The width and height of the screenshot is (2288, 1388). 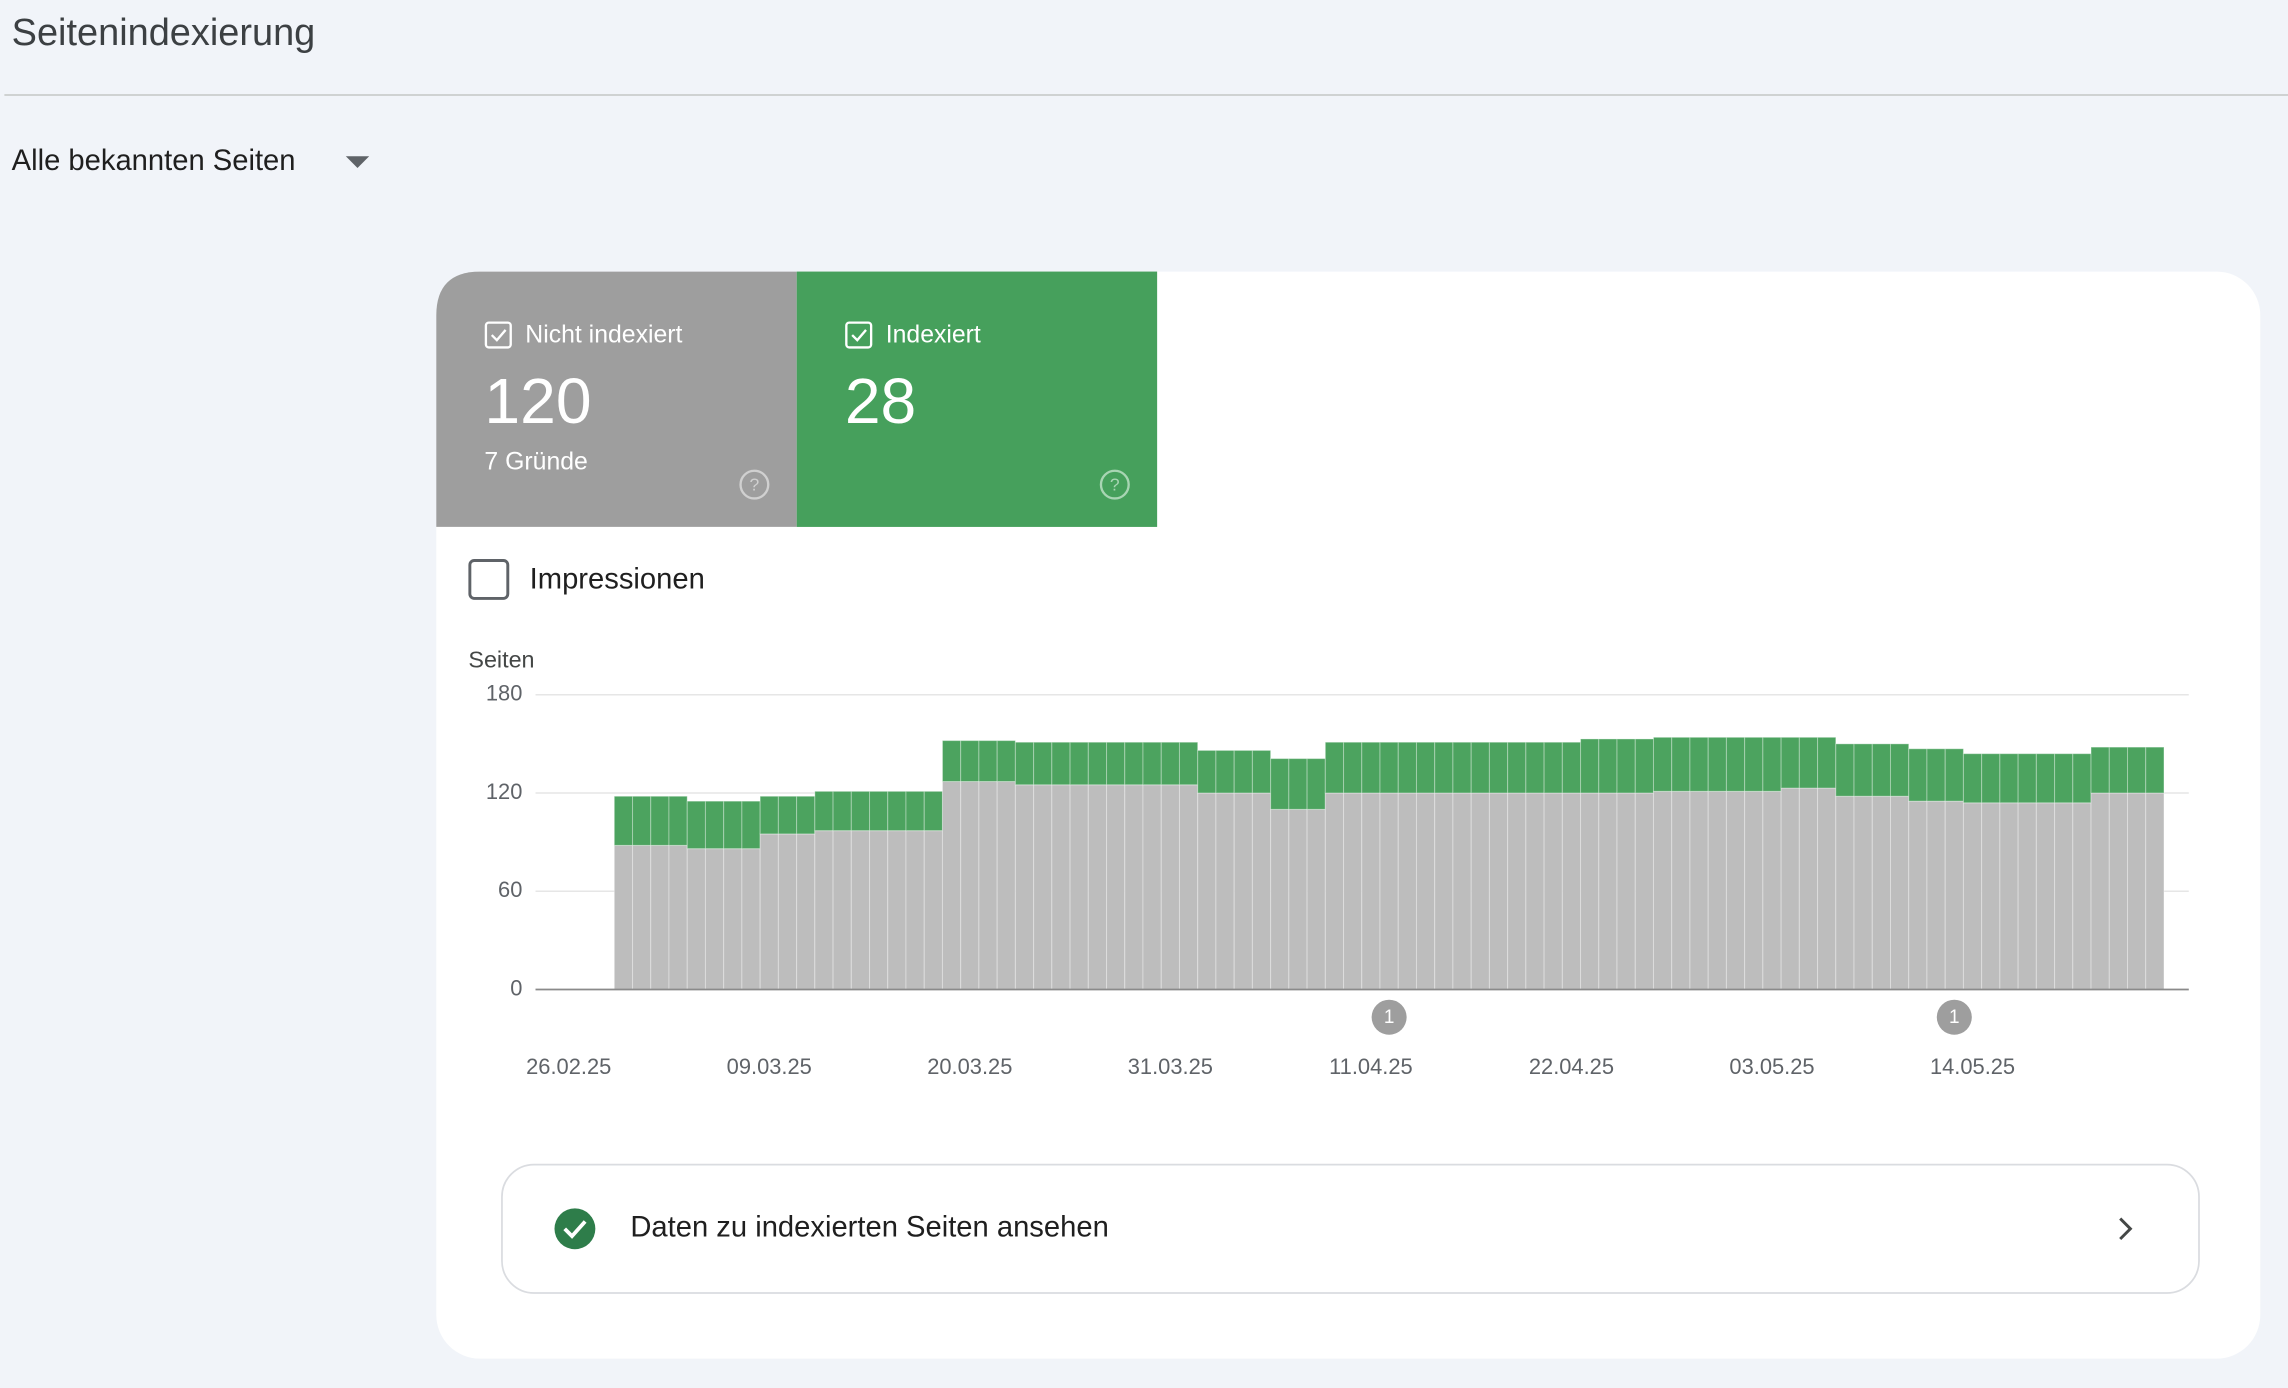 What do you see at coordinates (1170, 1066) in the screenshot?
I see `x-tick-label: 31.03.25` at bounding box center [1170, 1066].